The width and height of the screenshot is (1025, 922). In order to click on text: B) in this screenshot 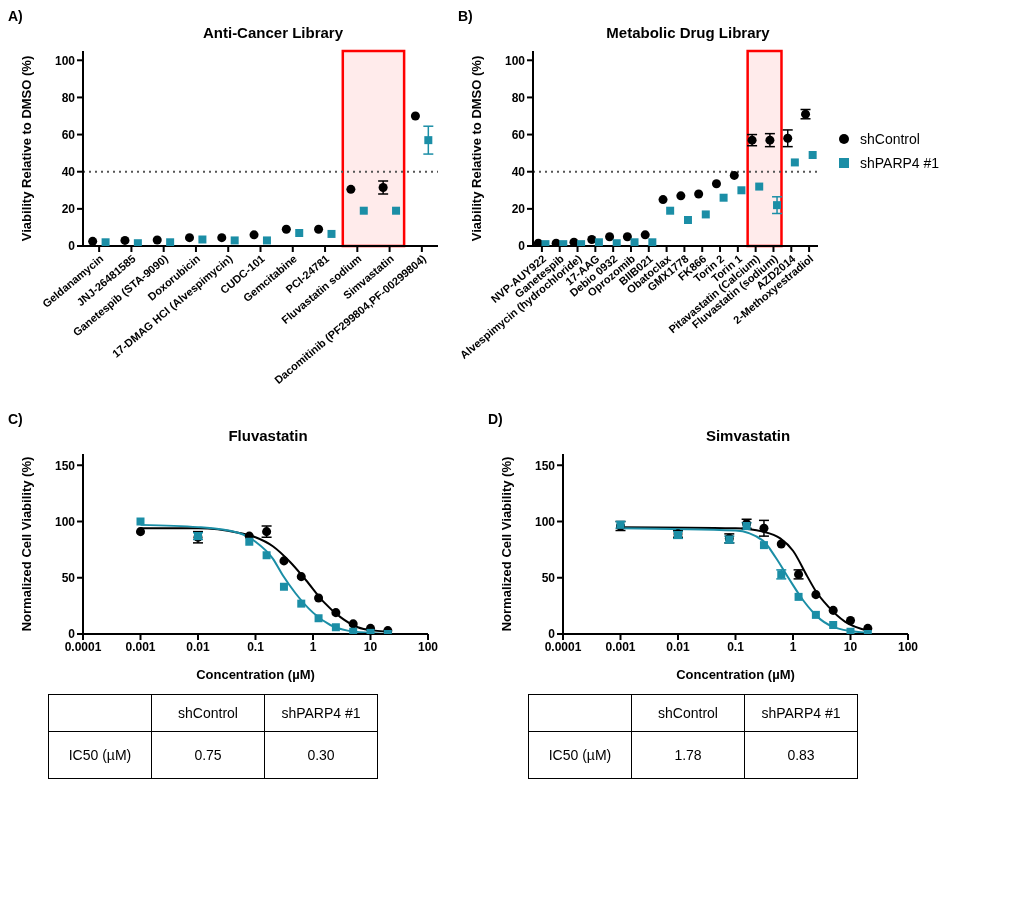, I will do `click(465, 16)`.